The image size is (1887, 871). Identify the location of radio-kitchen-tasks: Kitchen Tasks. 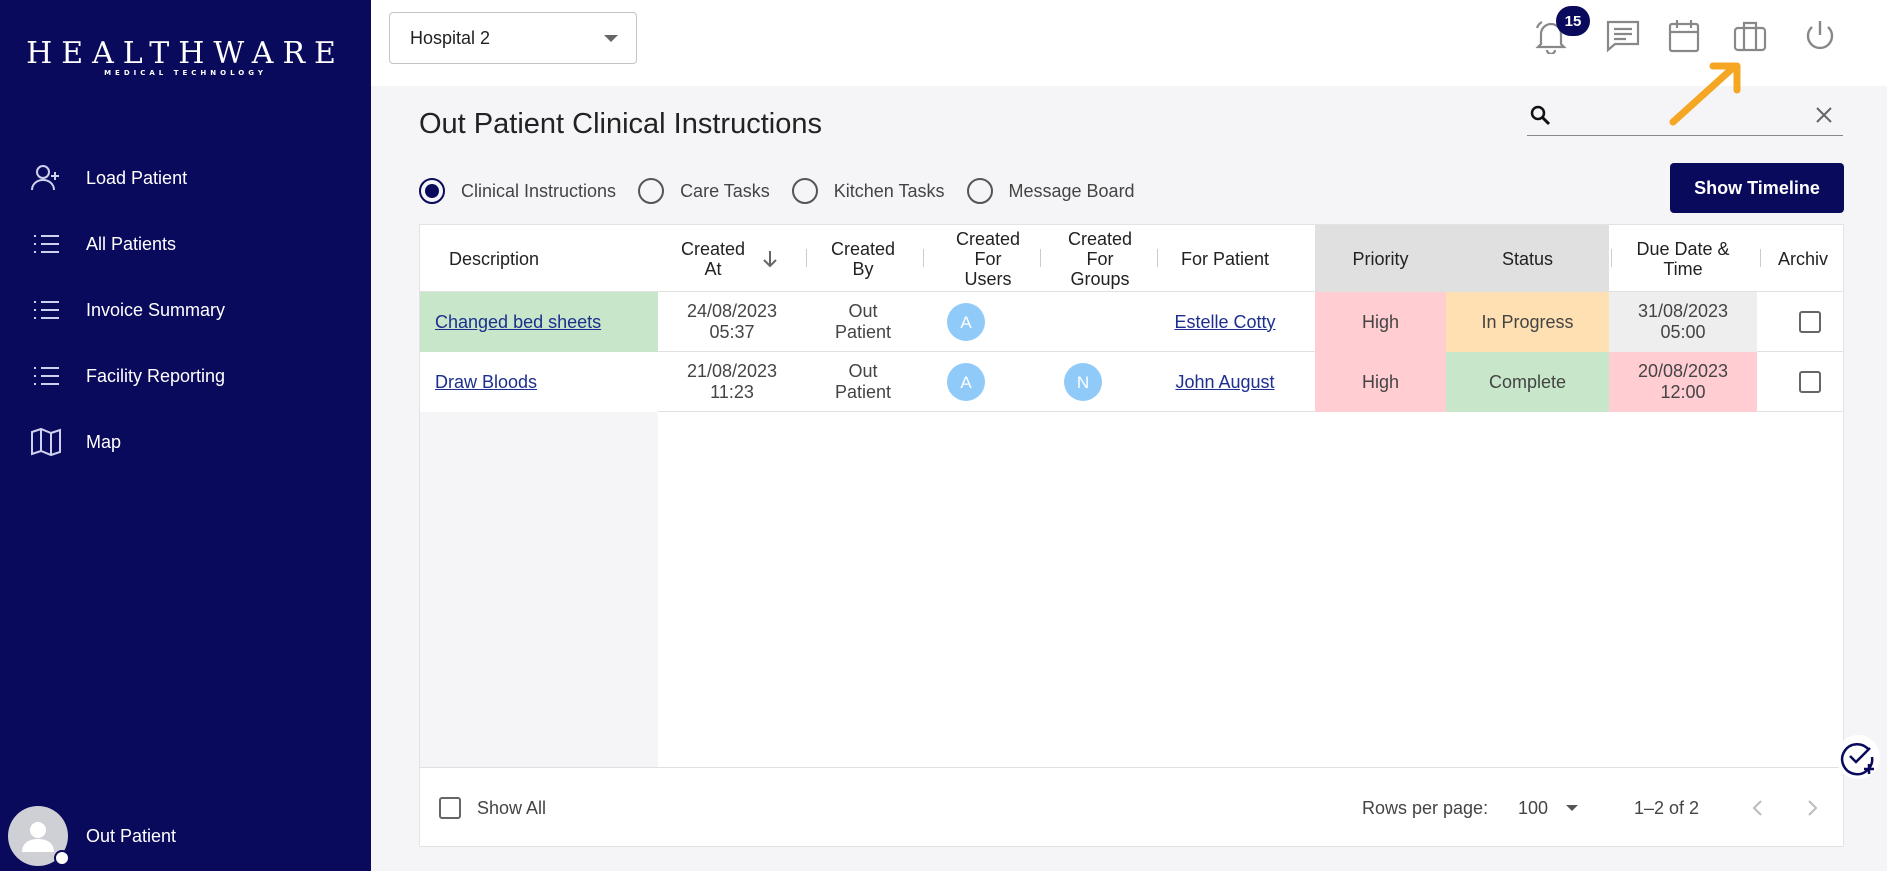
(868, 191).